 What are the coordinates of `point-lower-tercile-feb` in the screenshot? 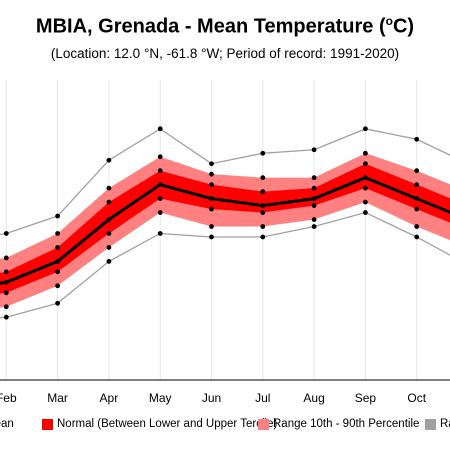 It's located at (6, 293).